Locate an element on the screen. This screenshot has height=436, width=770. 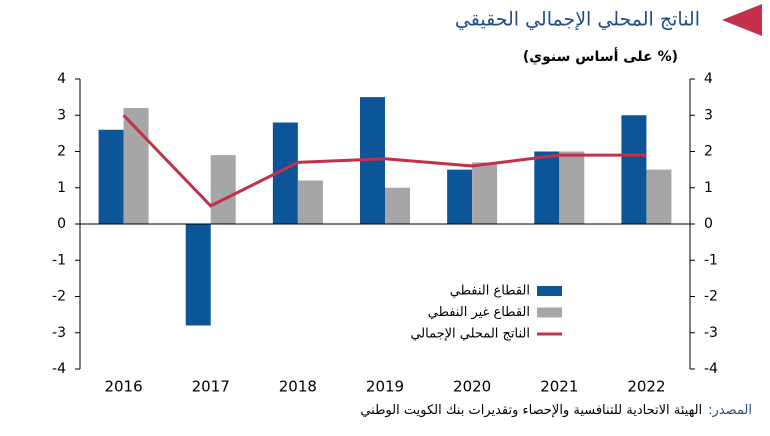
y2-tick-label: 3 is located at coordinates (708, 115).